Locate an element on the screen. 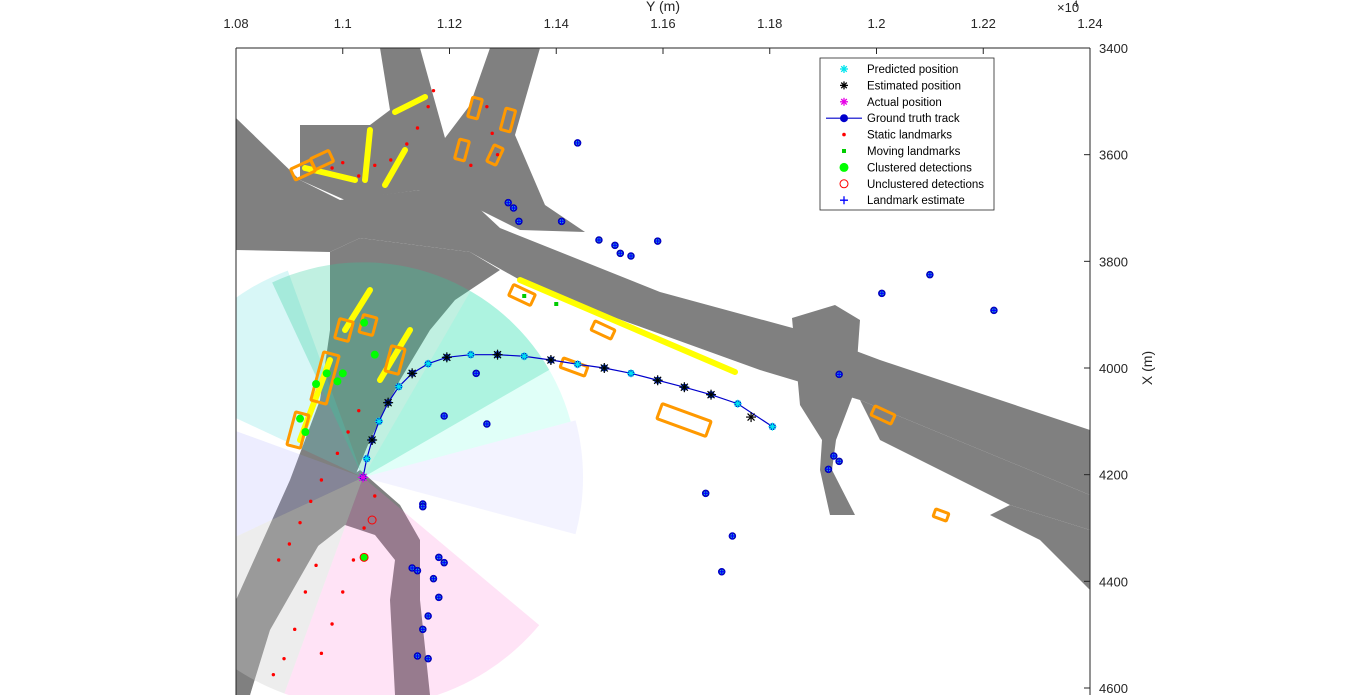 Image resolution: width=1366 pixels, height=695 pixels. y-tick-label: 4000 is located at coordinates (1113, 368).